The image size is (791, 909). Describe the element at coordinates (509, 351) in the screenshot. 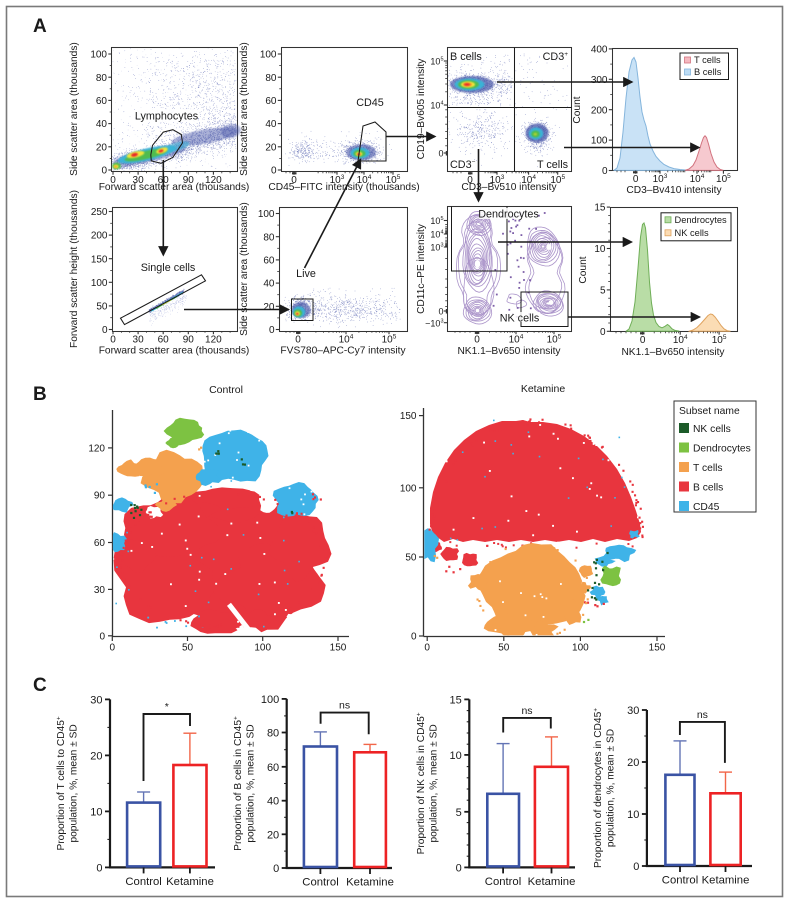

I see `svg-text: NK1.1–Bv650 intensity` at that location.